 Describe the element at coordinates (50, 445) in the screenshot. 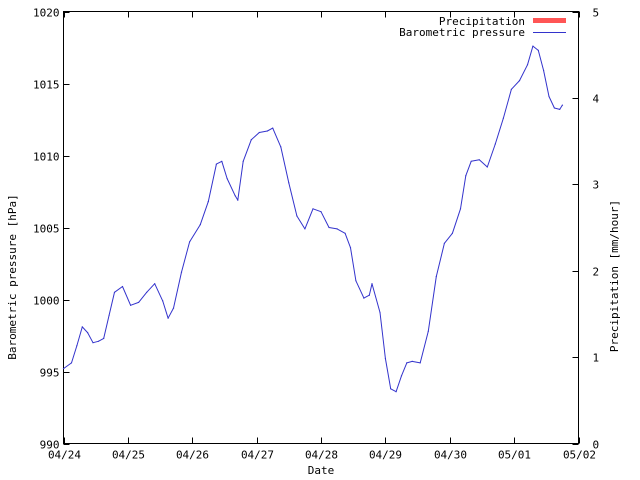

I see `left-y-tick-label: 990` at that location.